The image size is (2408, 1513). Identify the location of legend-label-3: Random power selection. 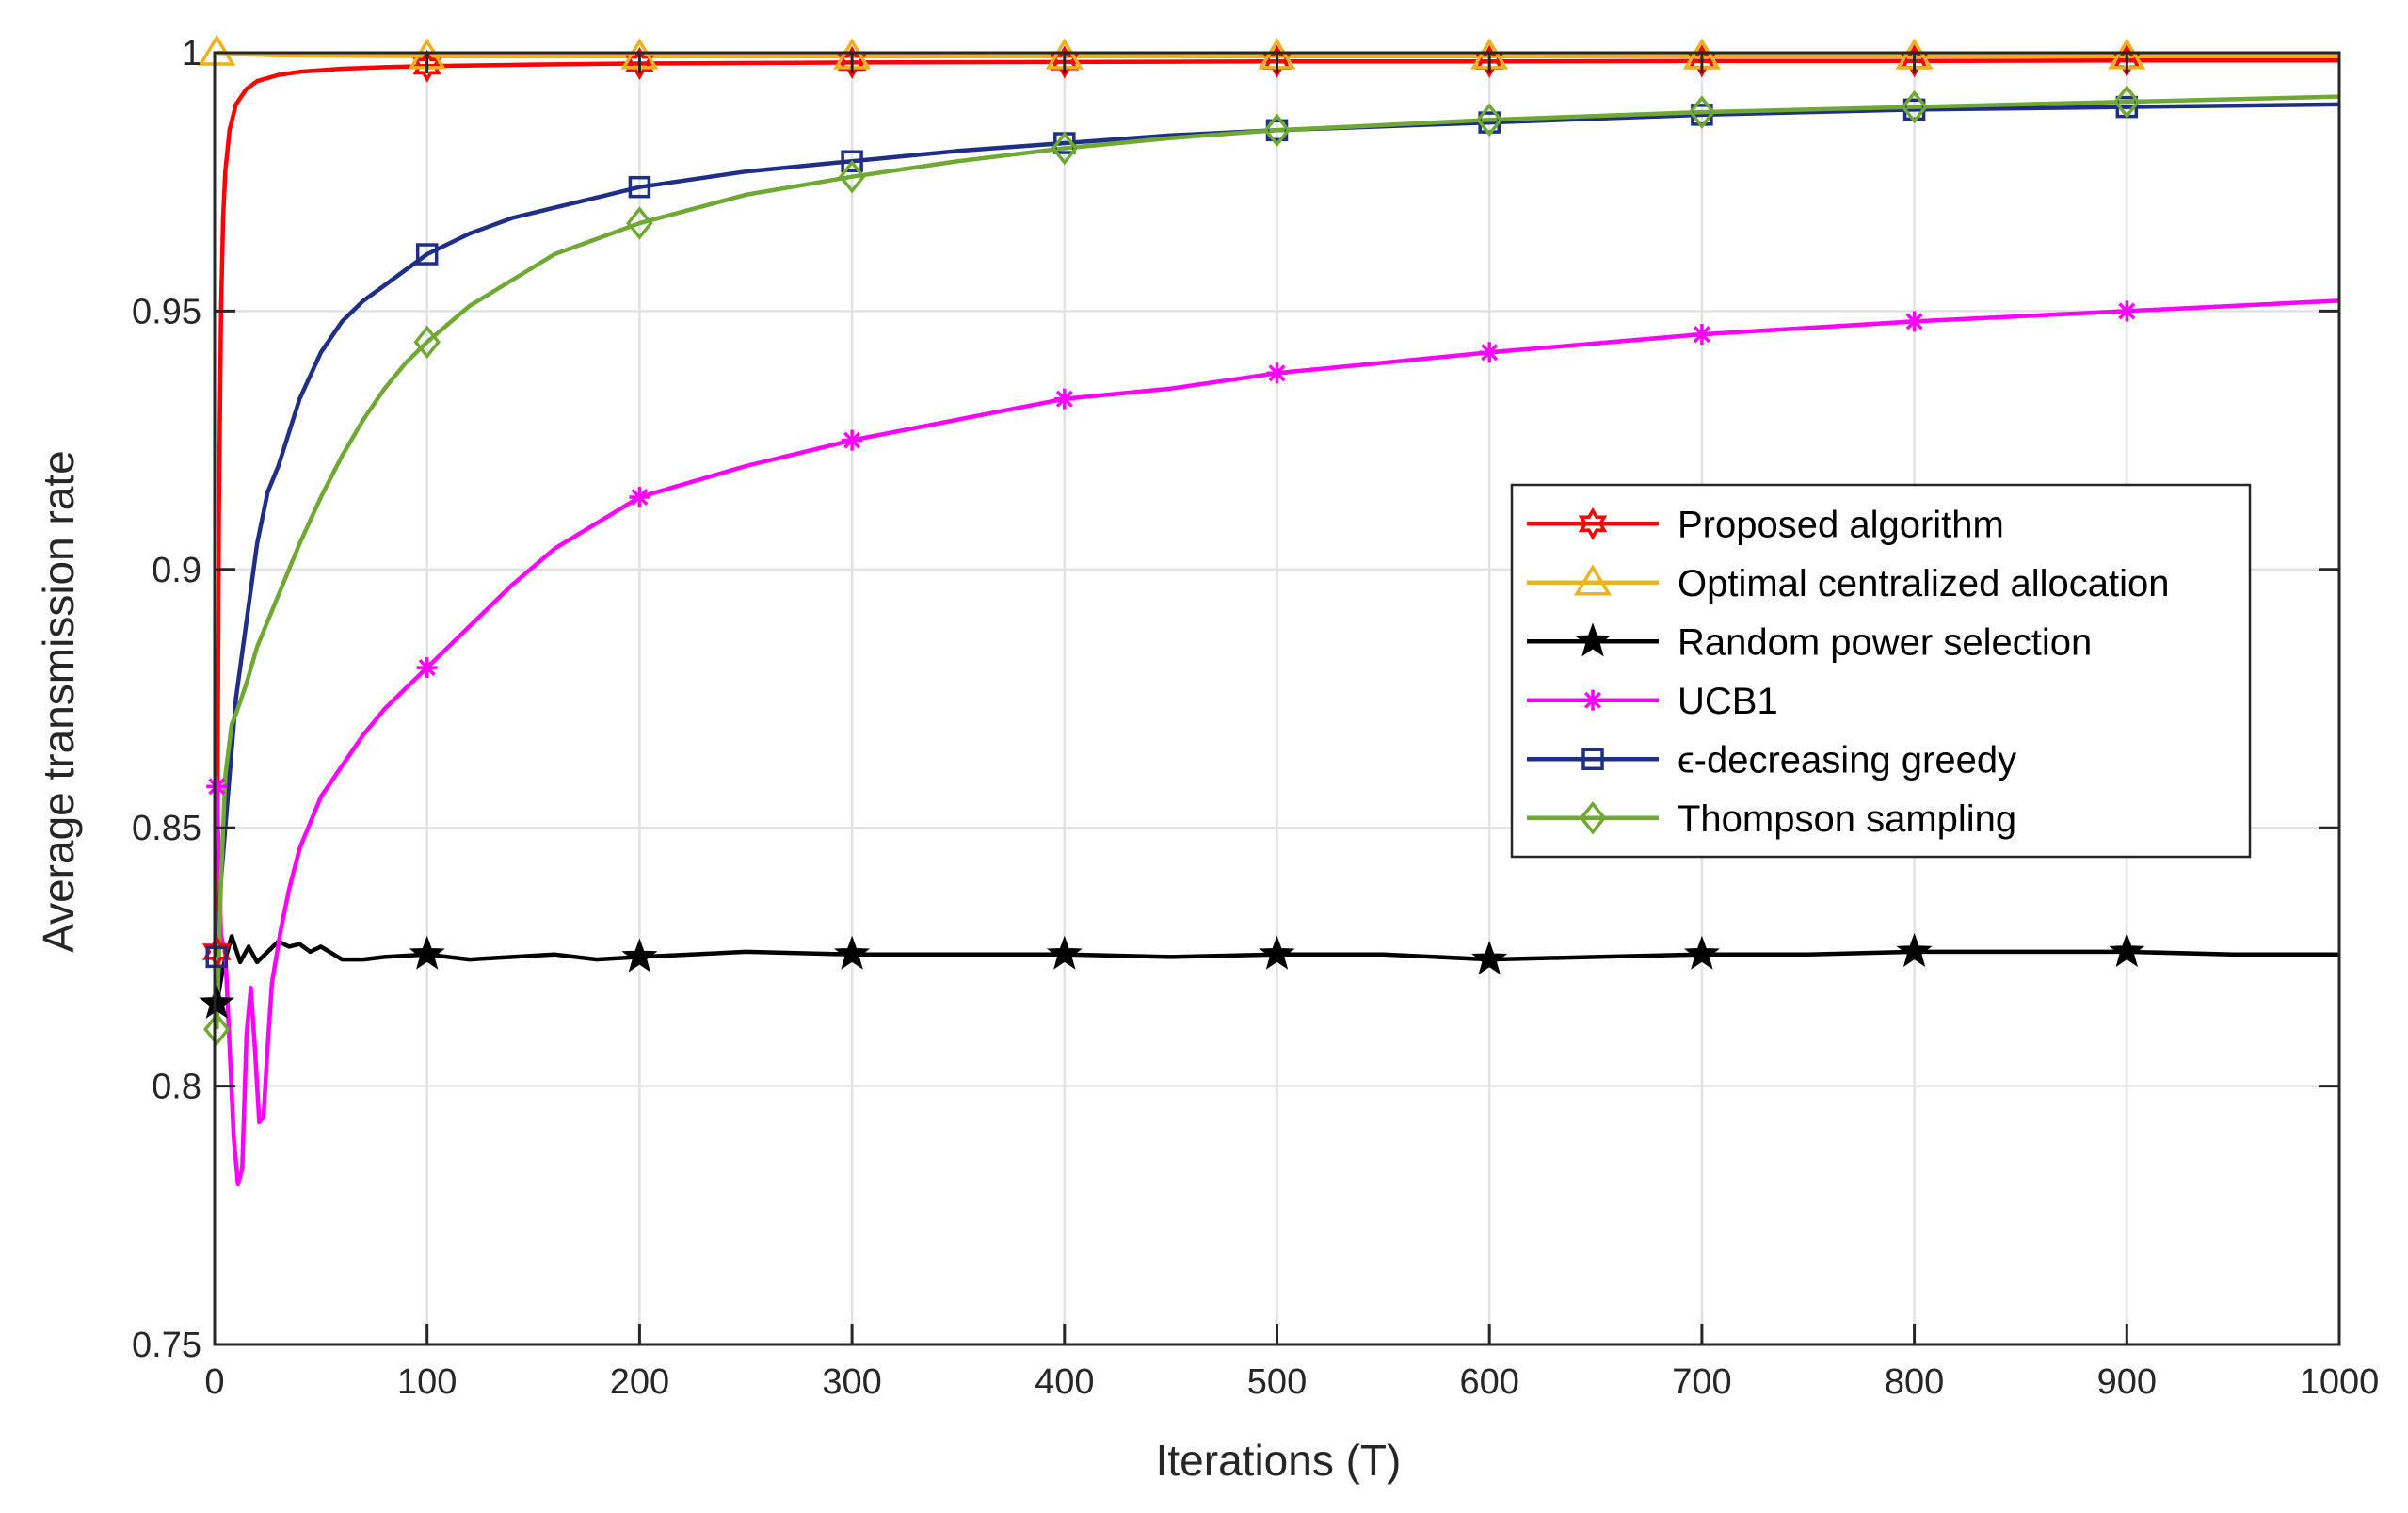
(1885, 642).